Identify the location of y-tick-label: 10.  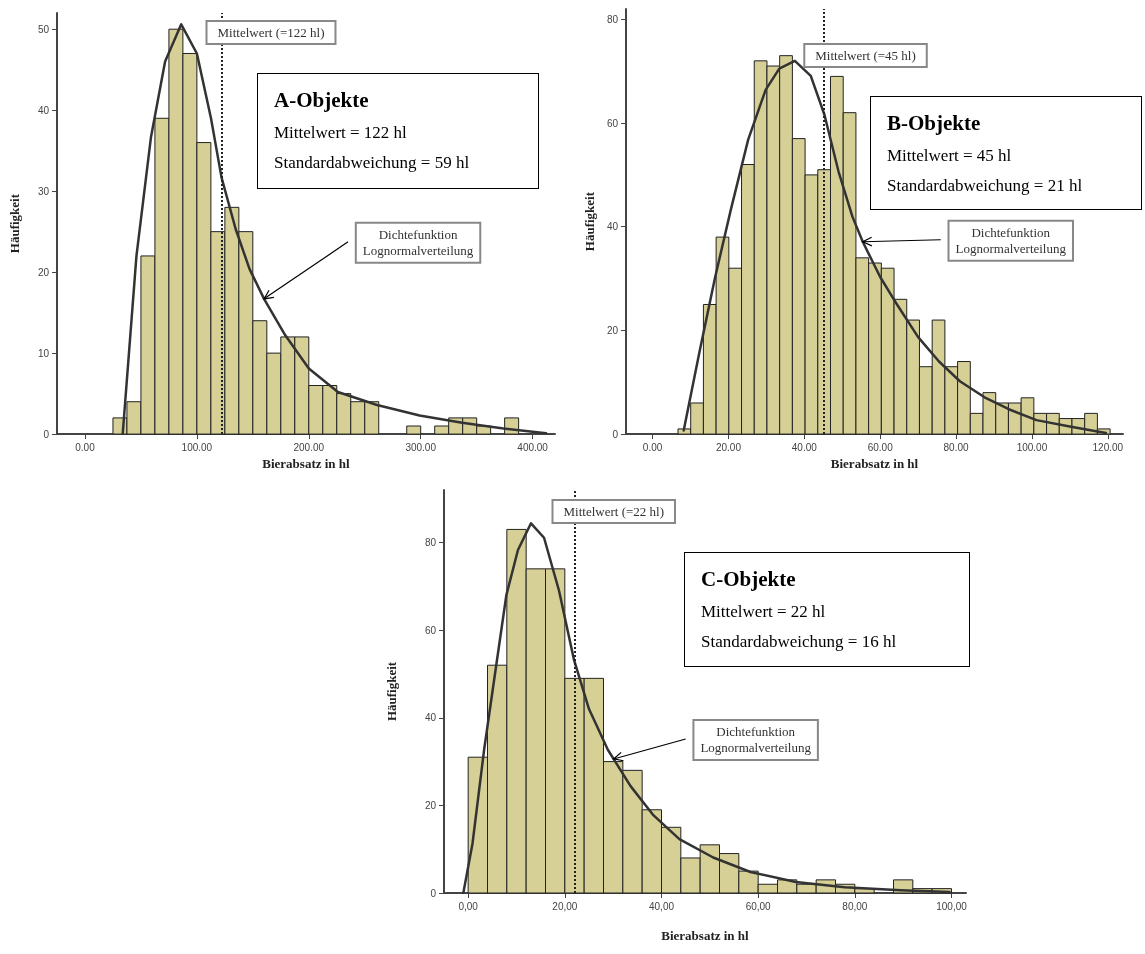
(43, 353).